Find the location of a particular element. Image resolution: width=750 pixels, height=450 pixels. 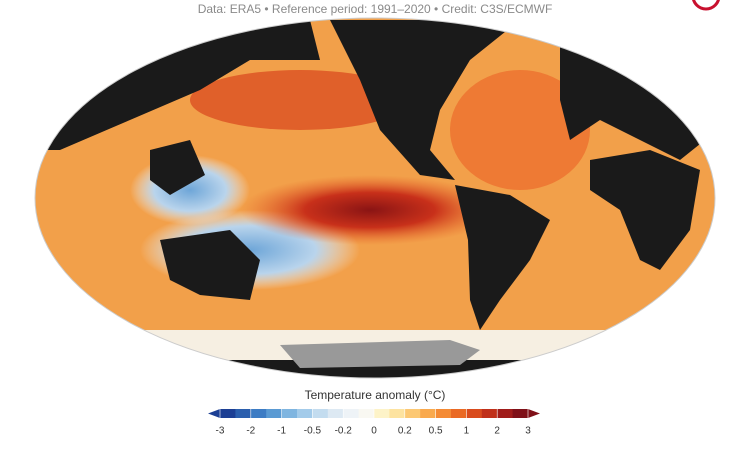

colorbar-tick-label: 0.2 is located at coordinates (405, 431).